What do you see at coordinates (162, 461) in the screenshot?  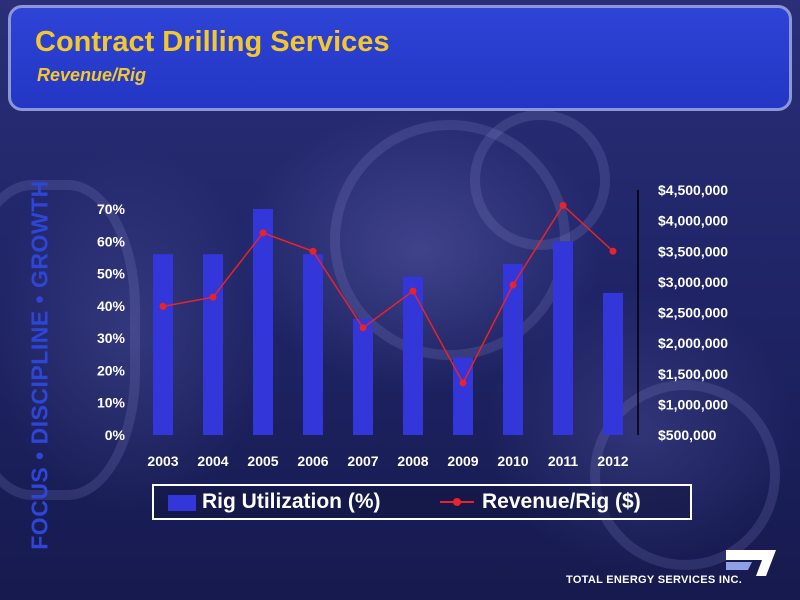 I see `x-axis-tick-label: 2003` at bounding box center [162, 461].